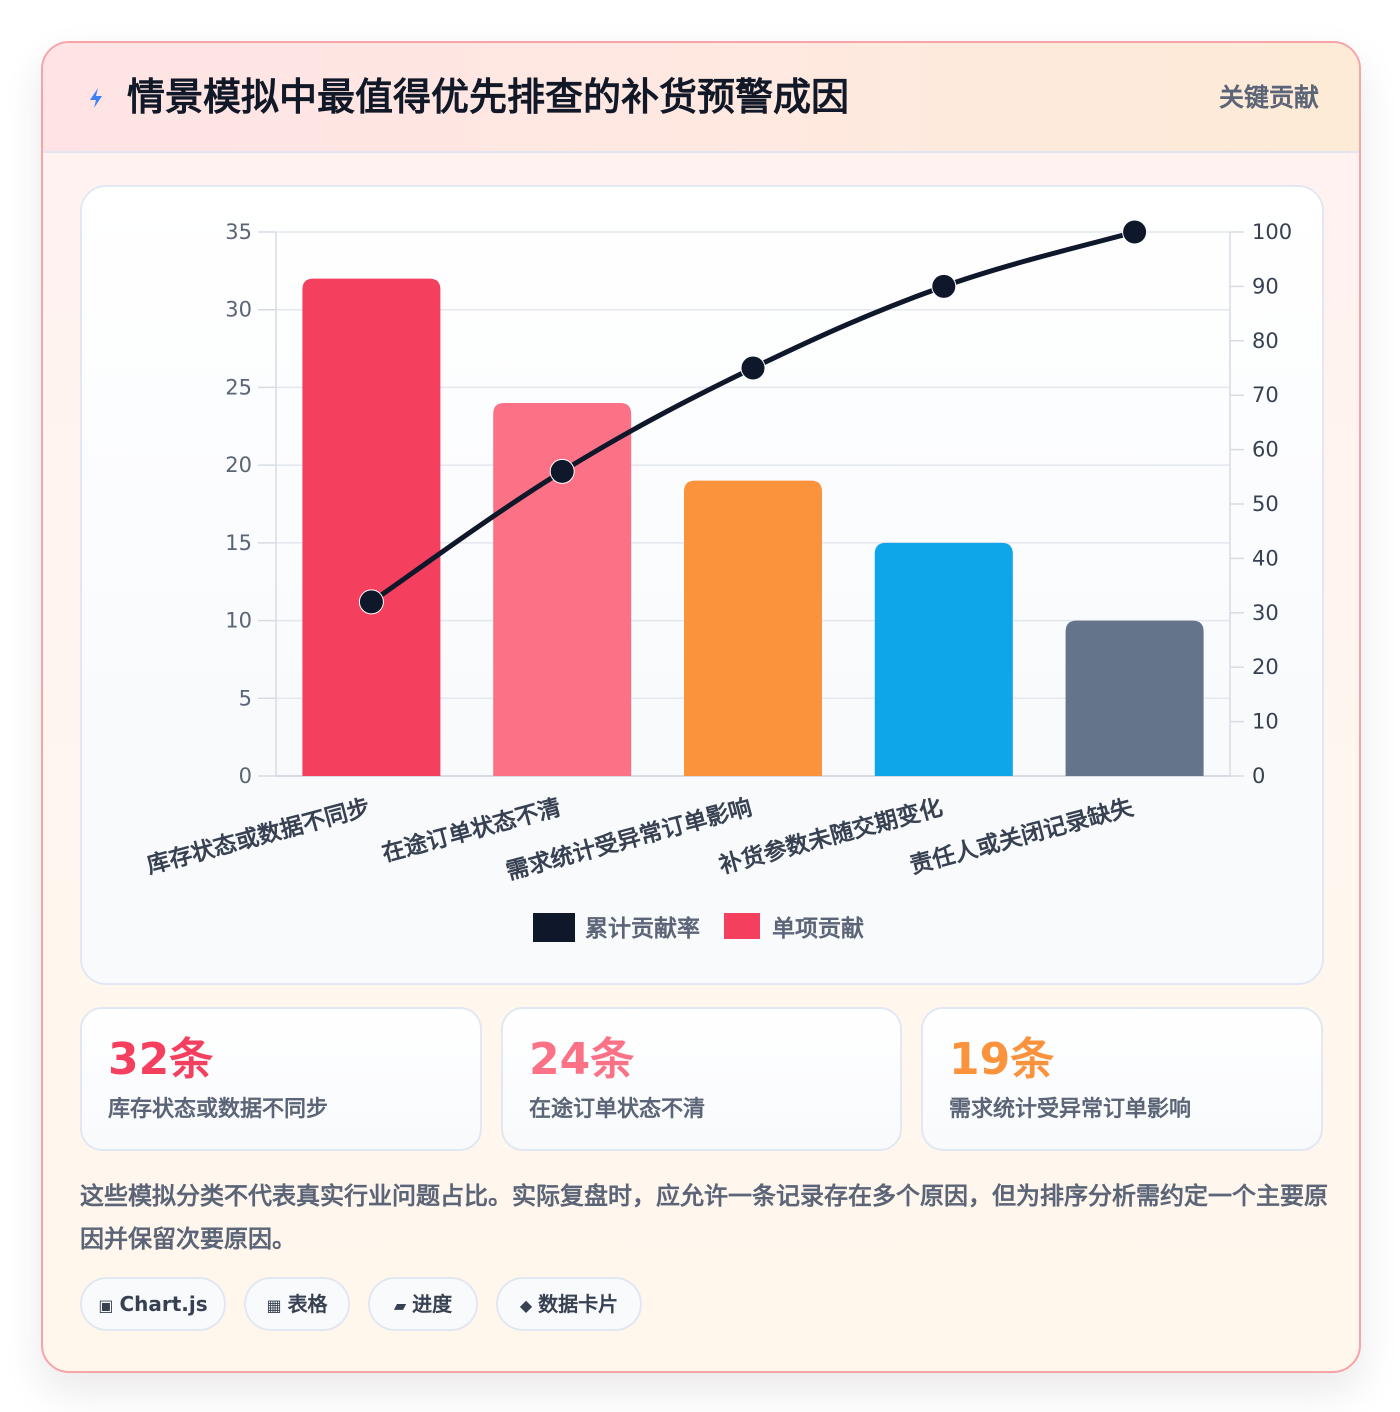 The height and width of the screenshot is (1412, 1400). I want to click on legend-label-single: 单项贡献, so click(818, 929).